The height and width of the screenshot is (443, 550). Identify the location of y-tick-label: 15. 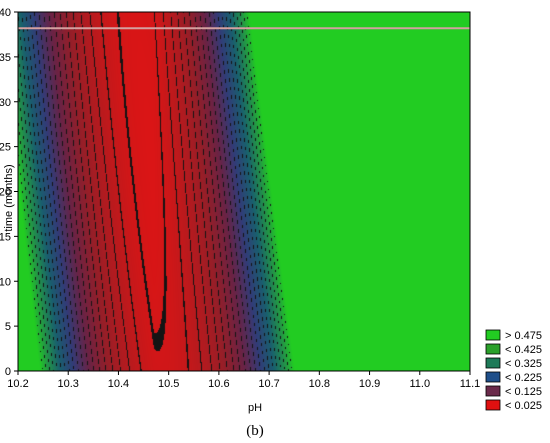
(5, 237).